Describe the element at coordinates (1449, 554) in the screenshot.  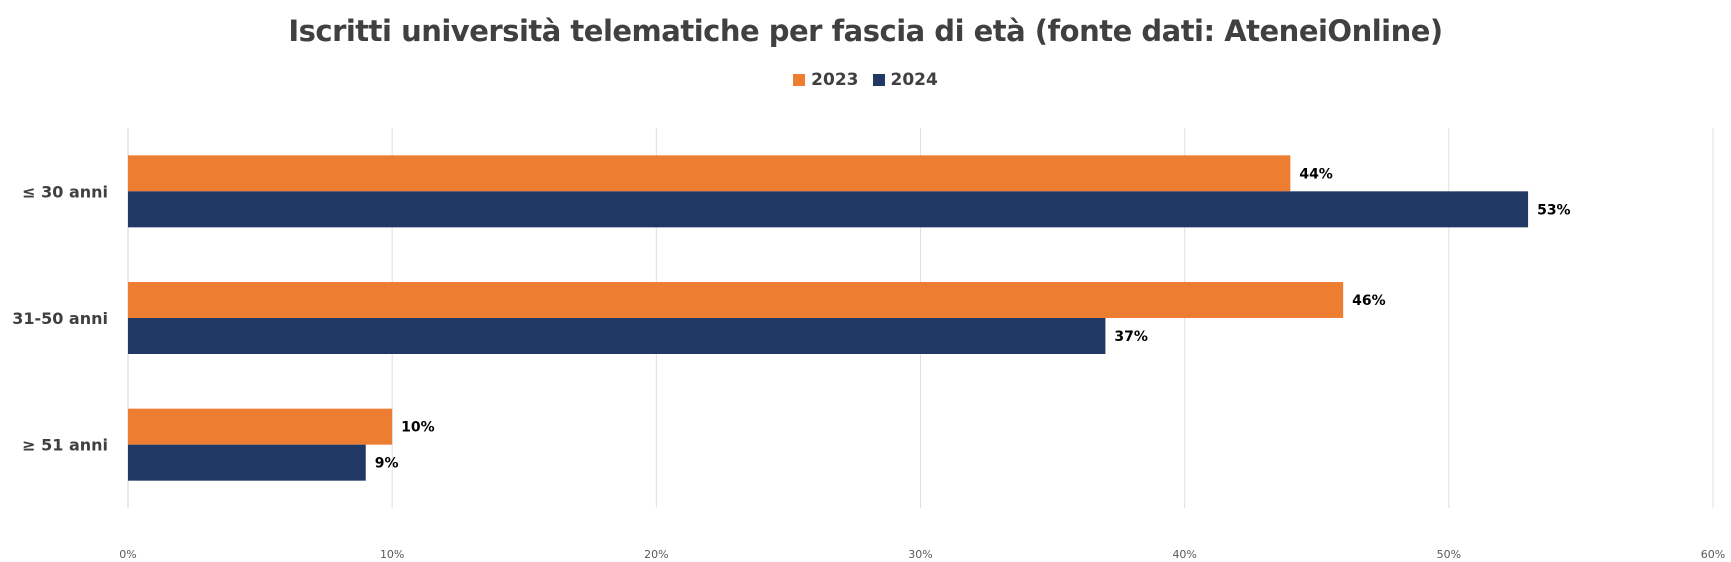
I see `x-tick-label: 50%` at that location.